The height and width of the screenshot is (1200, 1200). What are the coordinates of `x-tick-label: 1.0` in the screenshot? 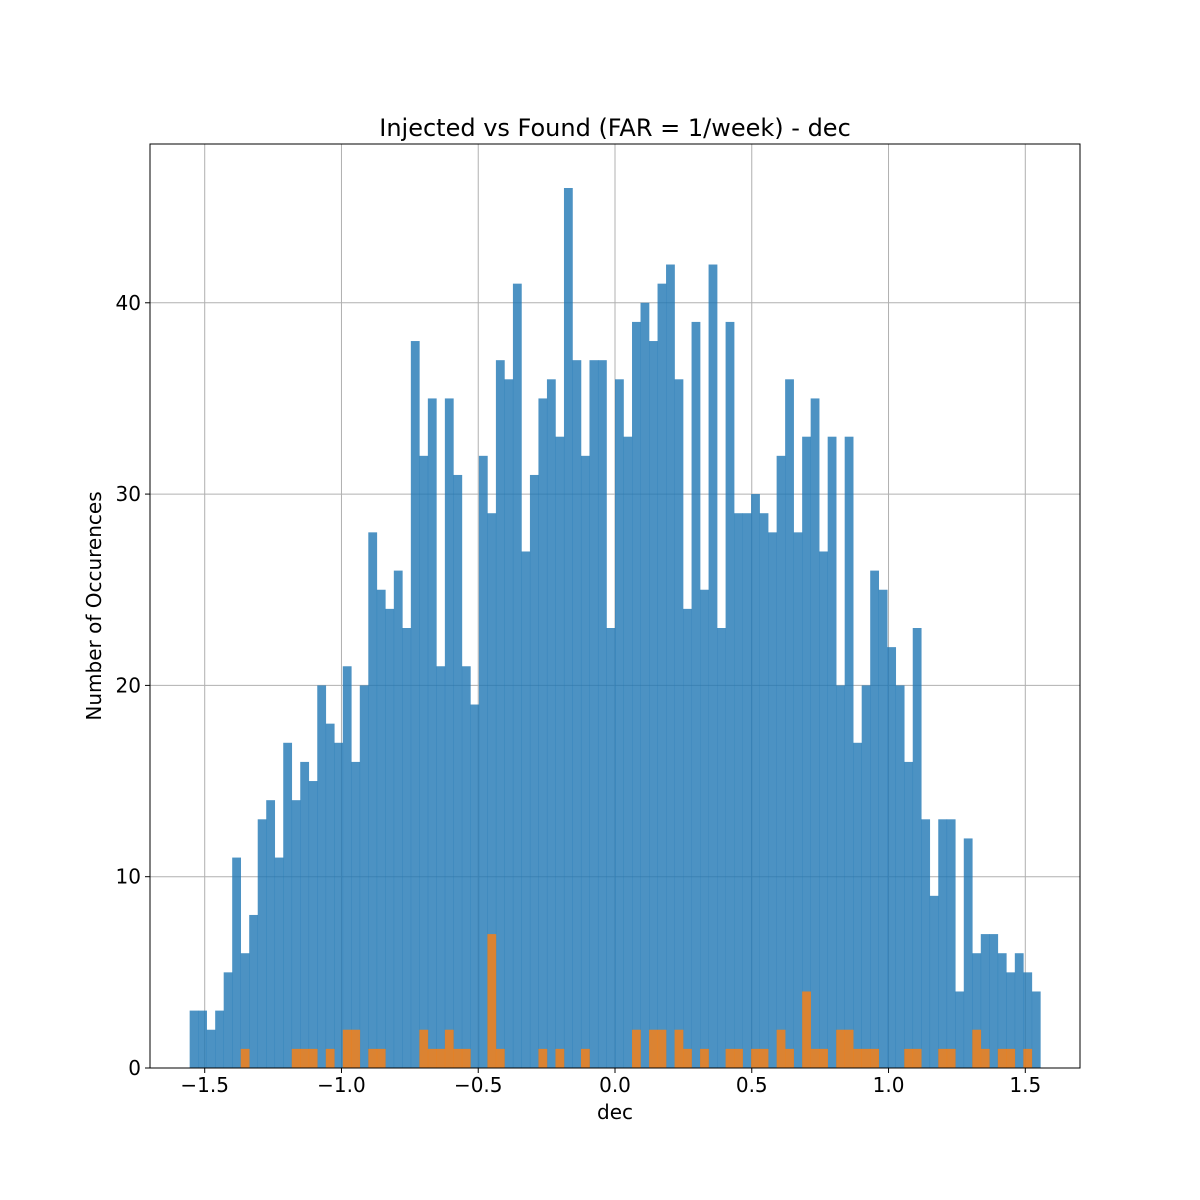 It's located at (889, 1085).